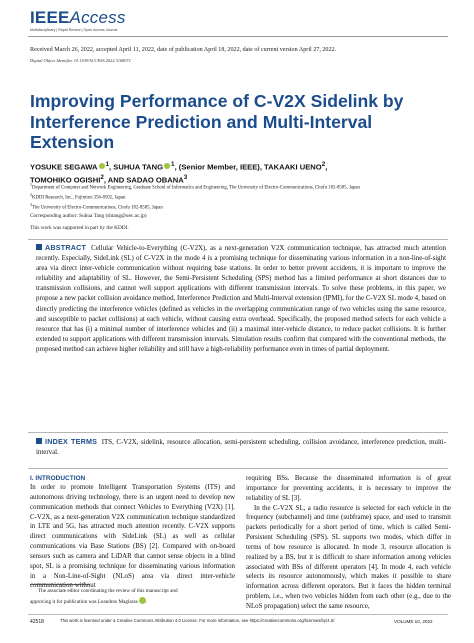 The height and width of the screenshot is (643, 474). I want to click on index-terms-label: INDEX TERMS, so click(71, 441).